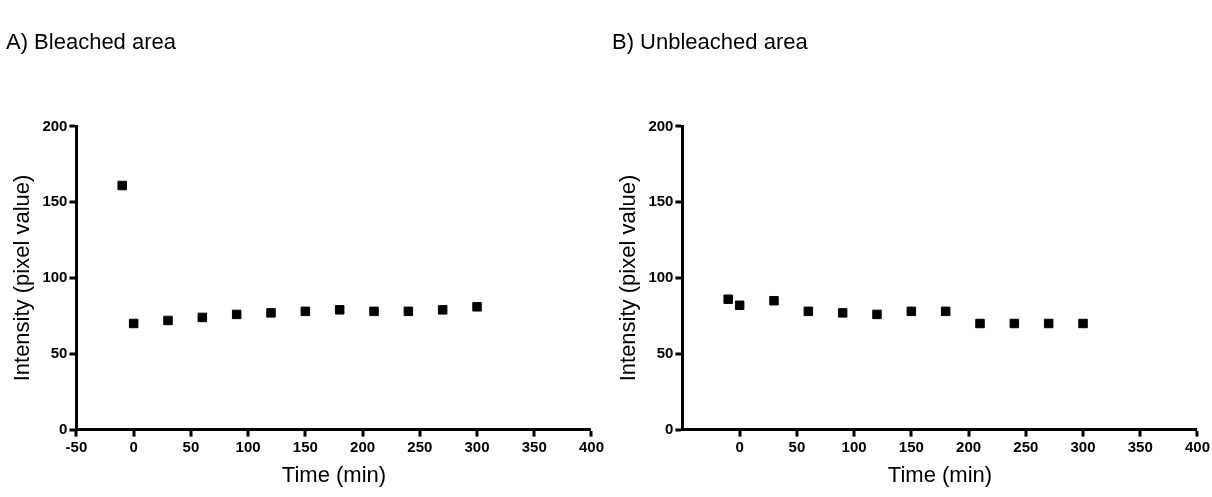 The width and height of the screenshot is (1212, 497). I want to click on chart-title: A) Bleached area, so click(91, 42).